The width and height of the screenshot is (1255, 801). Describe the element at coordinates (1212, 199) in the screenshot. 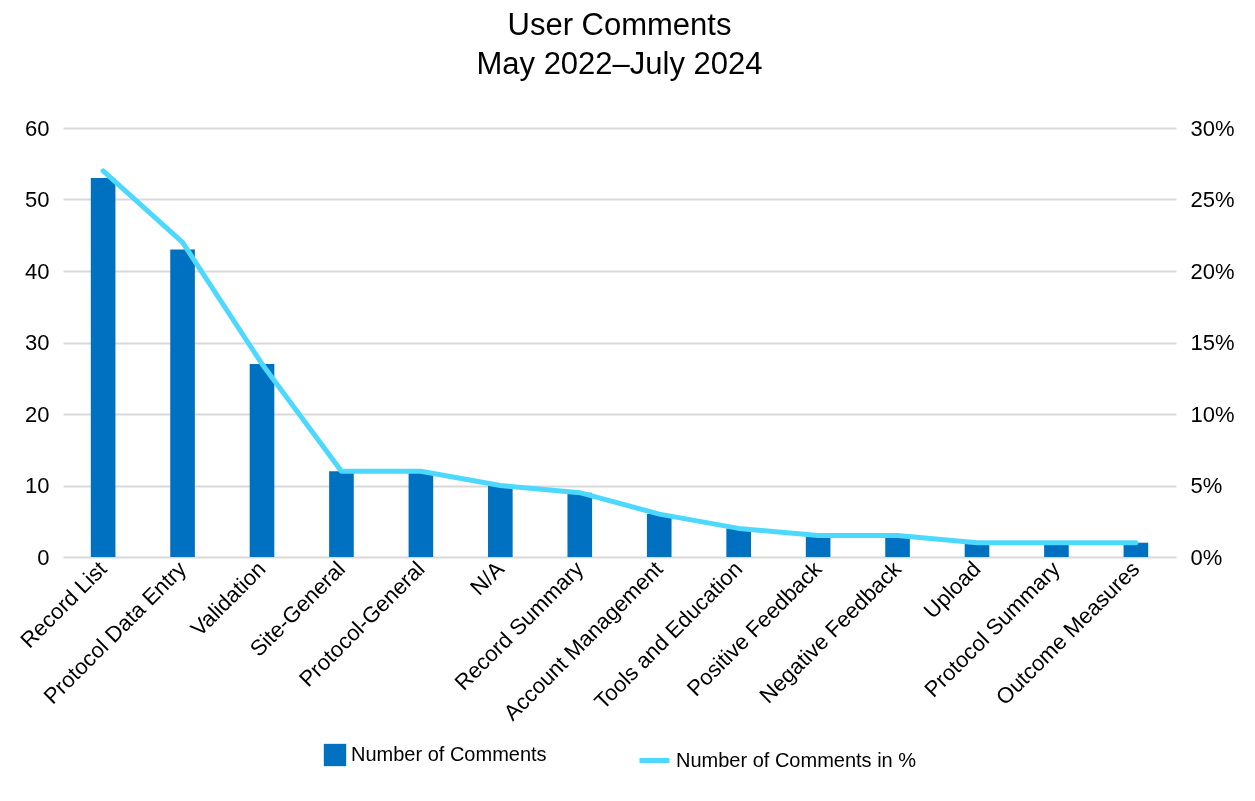

I see `y2-tick-label: 25%` at that location.